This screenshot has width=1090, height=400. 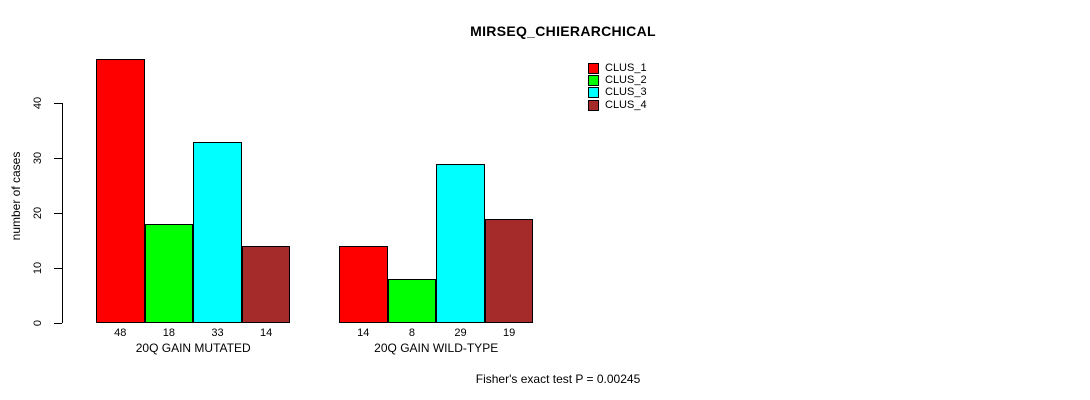 I want to click on legend-row: CLUS_3, so click(x=617, y=93).